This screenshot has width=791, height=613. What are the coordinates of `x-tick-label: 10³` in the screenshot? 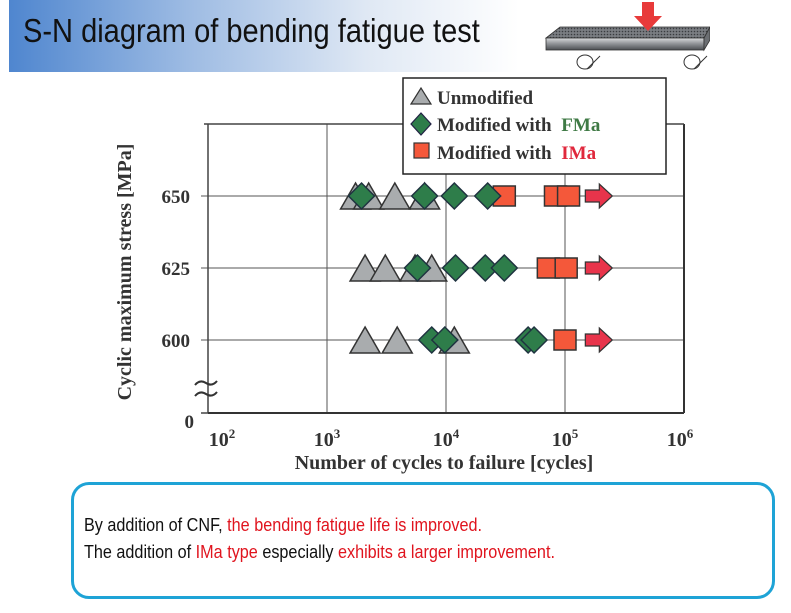 It's located at (327, 438).